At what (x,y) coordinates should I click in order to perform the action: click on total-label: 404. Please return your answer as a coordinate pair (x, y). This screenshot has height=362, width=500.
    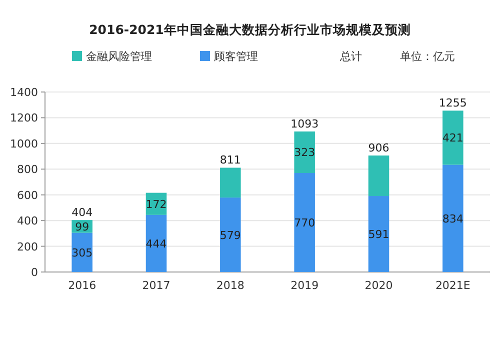
    Looking at the image, I should click on (82, 213).